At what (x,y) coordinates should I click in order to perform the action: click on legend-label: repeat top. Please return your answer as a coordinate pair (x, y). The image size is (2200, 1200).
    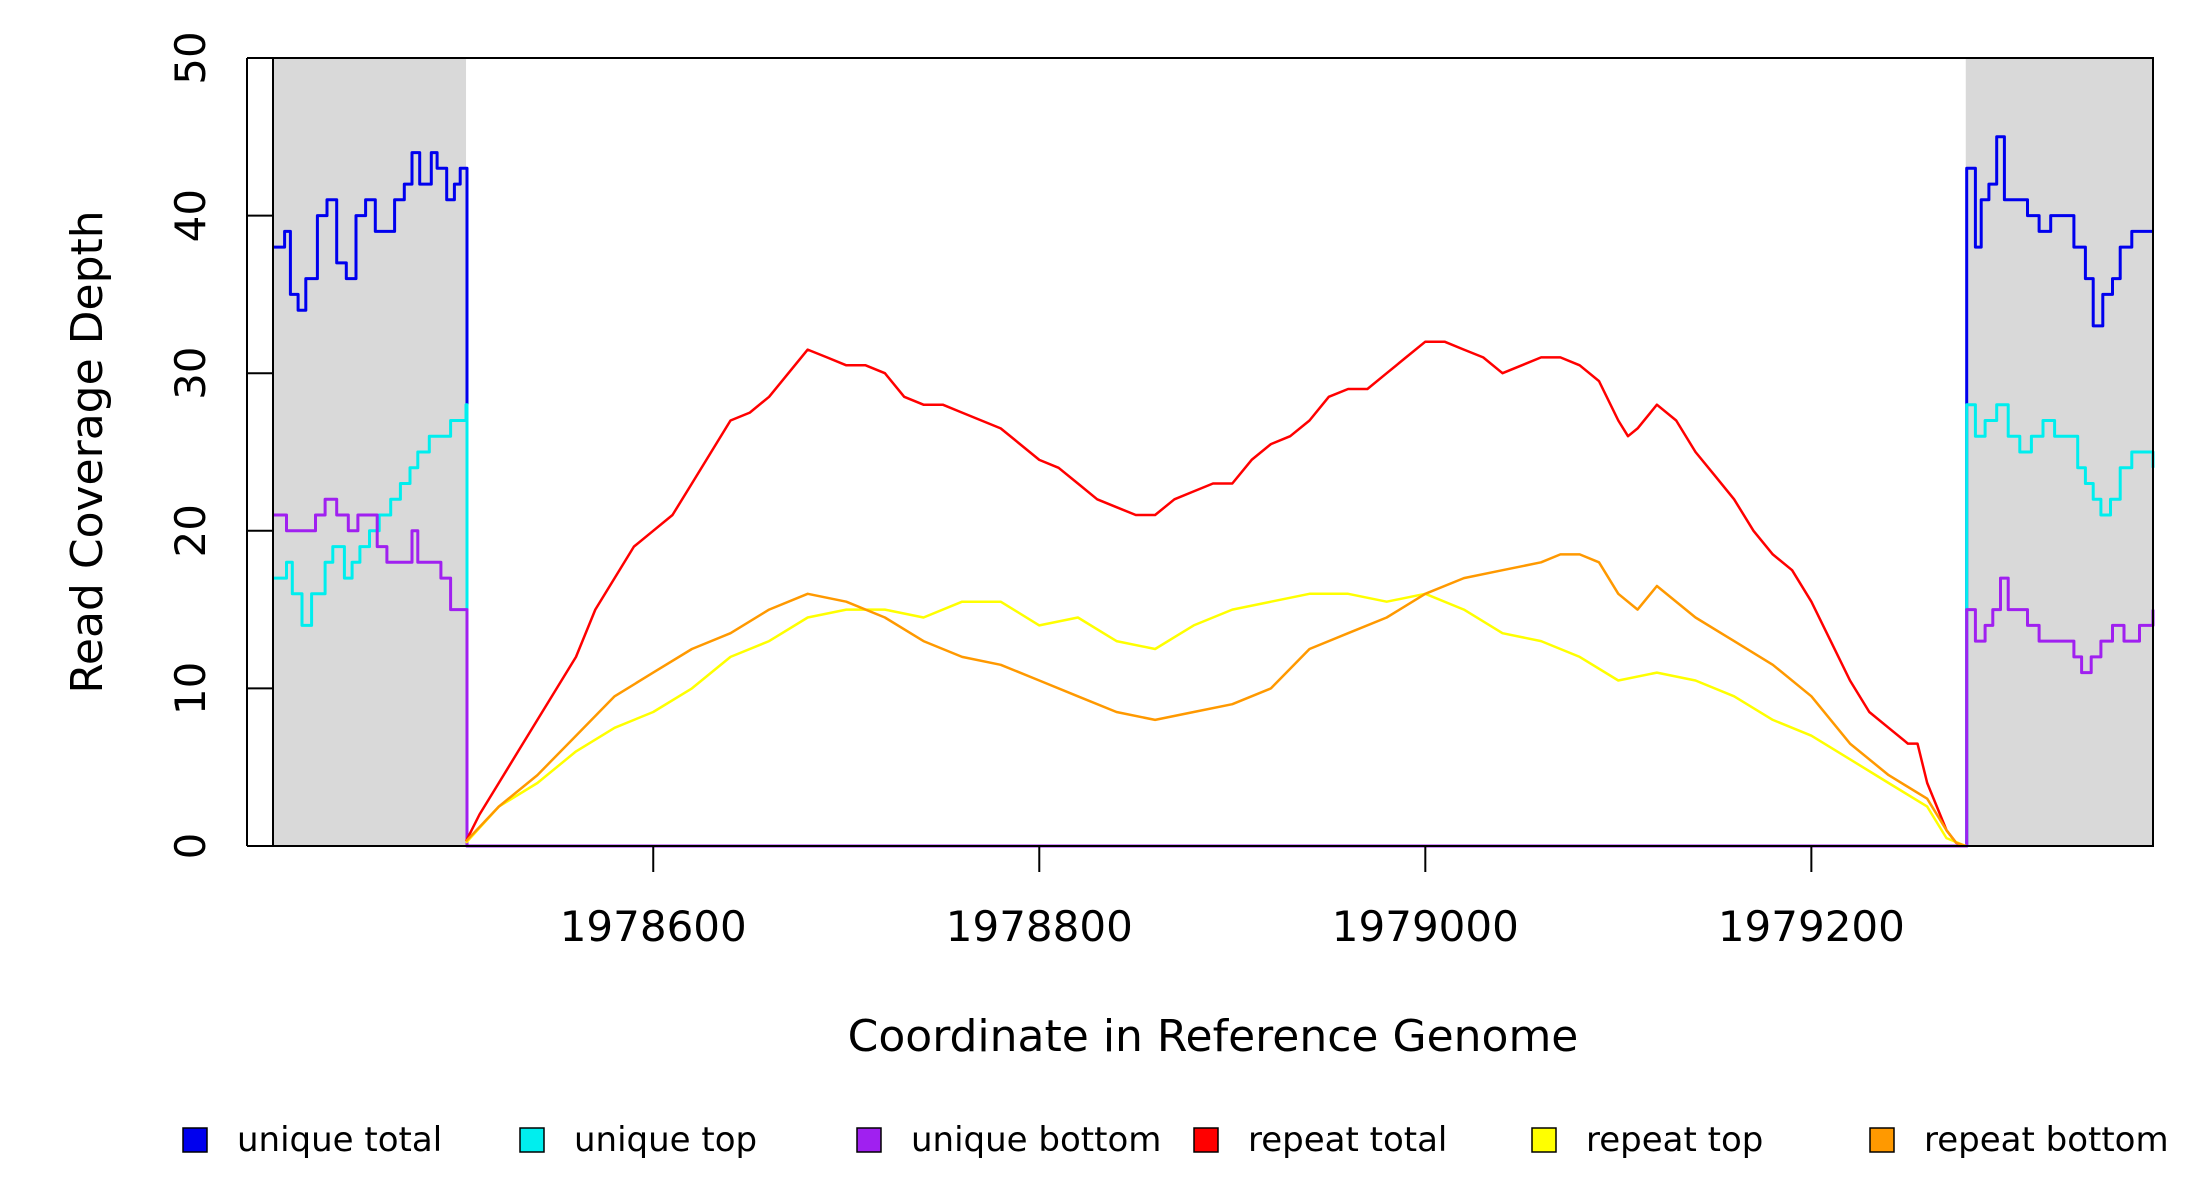
    Looking at the image, I should click on (1674, 1140).